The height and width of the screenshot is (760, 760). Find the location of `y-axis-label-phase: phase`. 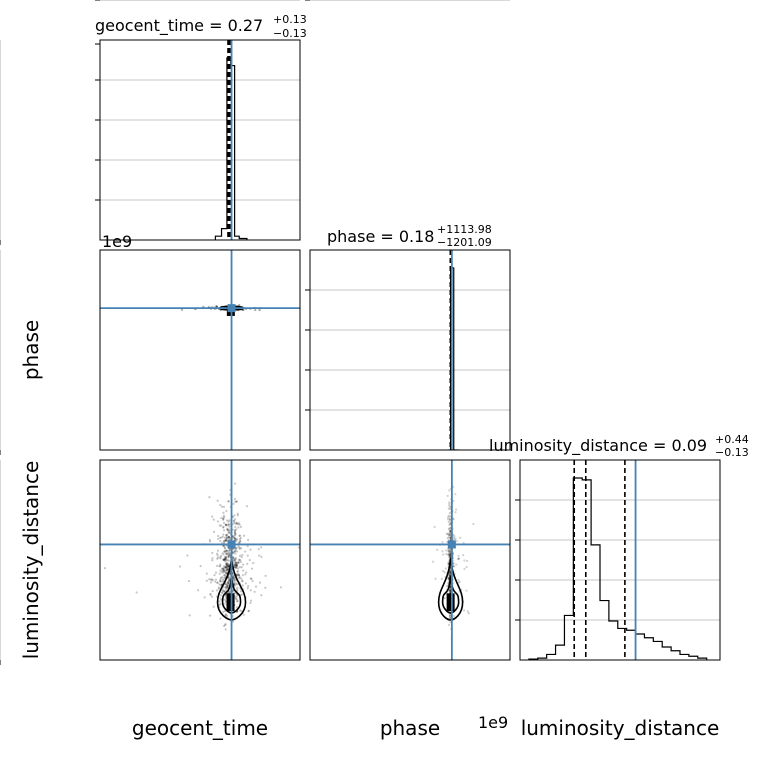

y-axis-label-phase: phase is located at coordinates (31, 350).